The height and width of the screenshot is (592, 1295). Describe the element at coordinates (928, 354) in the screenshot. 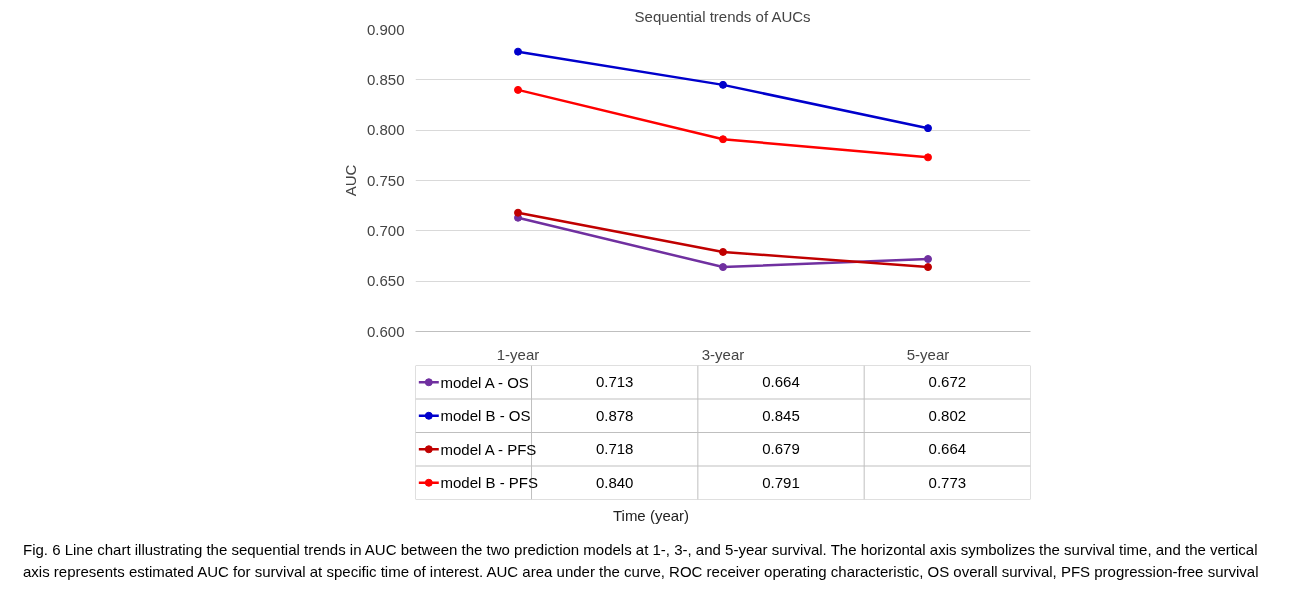

I see `x-tick-label: 5-year` at that location.